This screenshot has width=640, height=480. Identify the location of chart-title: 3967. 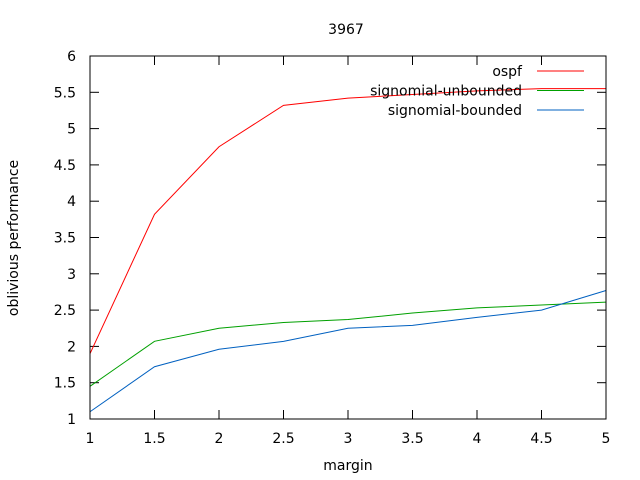
(346, 30).